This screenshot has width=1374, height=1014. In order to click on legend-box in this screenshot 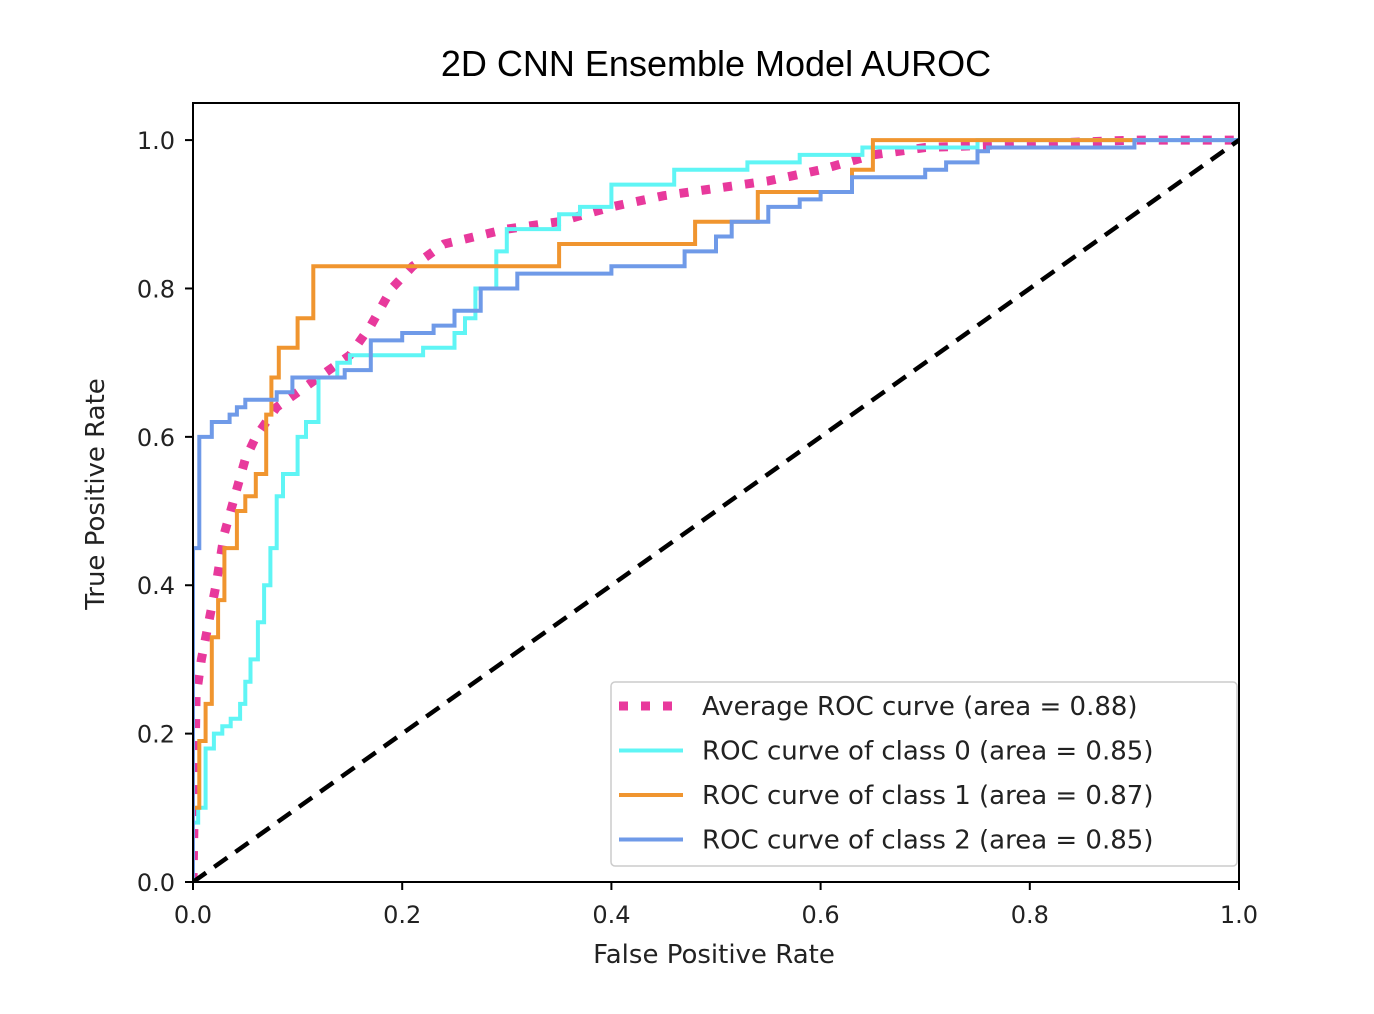, I will do `click(924, 774)`.